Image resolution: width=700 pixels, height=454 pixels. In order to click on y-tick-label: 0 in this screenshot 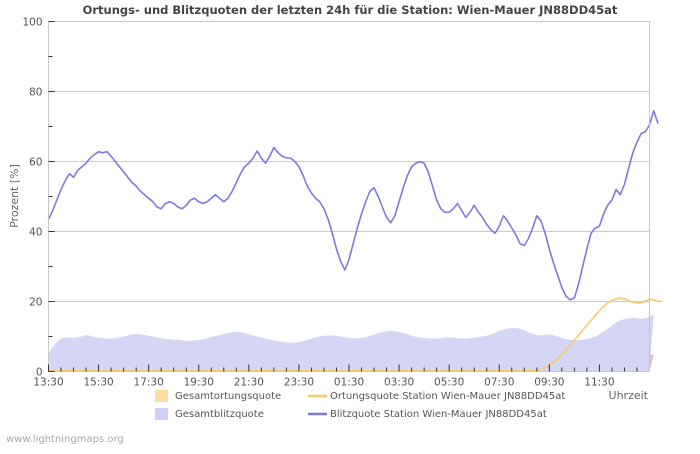, I will do `click(39, 373)`.